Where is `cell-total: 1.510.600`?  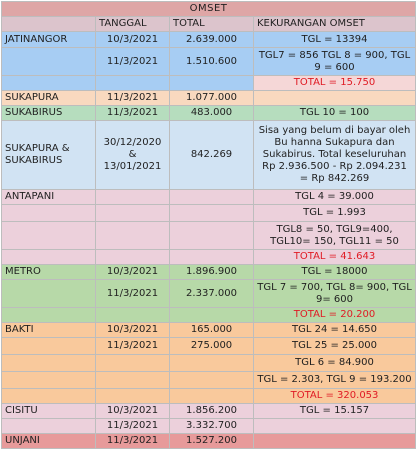
cell-total: 1.510.600 is located at coordinates (211, 61).